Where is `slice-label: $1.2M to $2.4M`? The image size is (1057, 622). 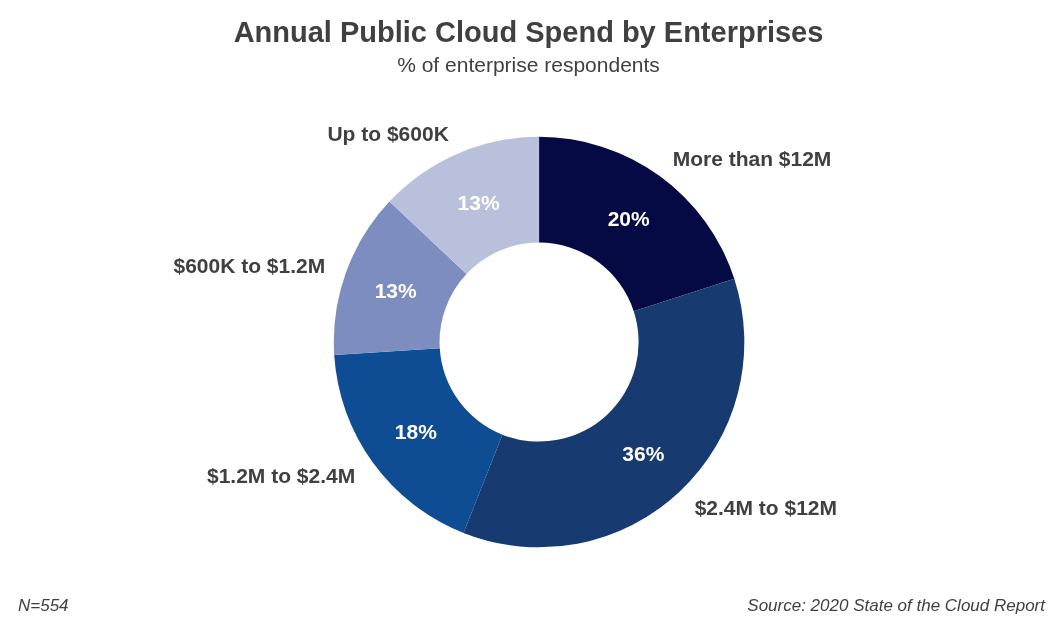 slice-label: $1.2M to $2.4M is located at coordinates (281, 476).